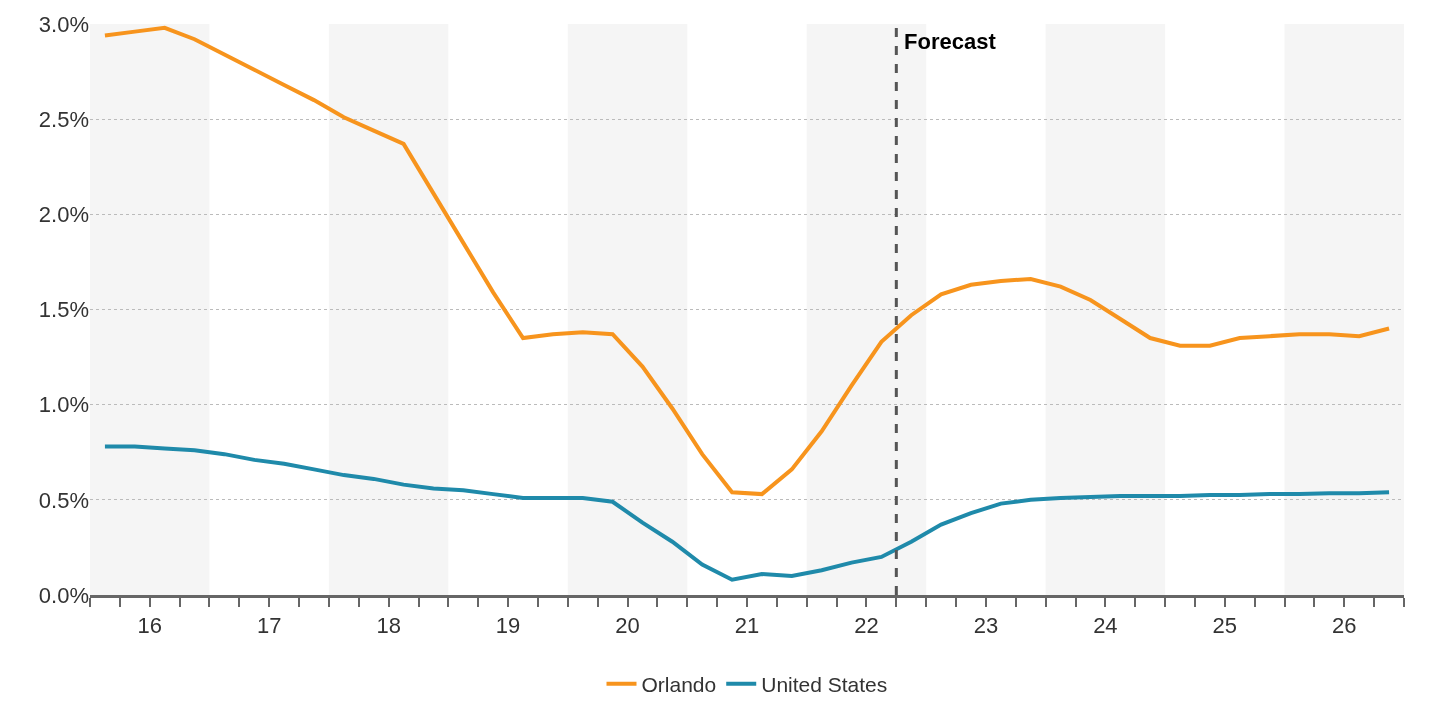 Image resolution: width=1434 pixels, height=717 pixels. Describe the element at coordinates (986, 626) in the screenshot. I see `x-tick-label: 23` at that location.